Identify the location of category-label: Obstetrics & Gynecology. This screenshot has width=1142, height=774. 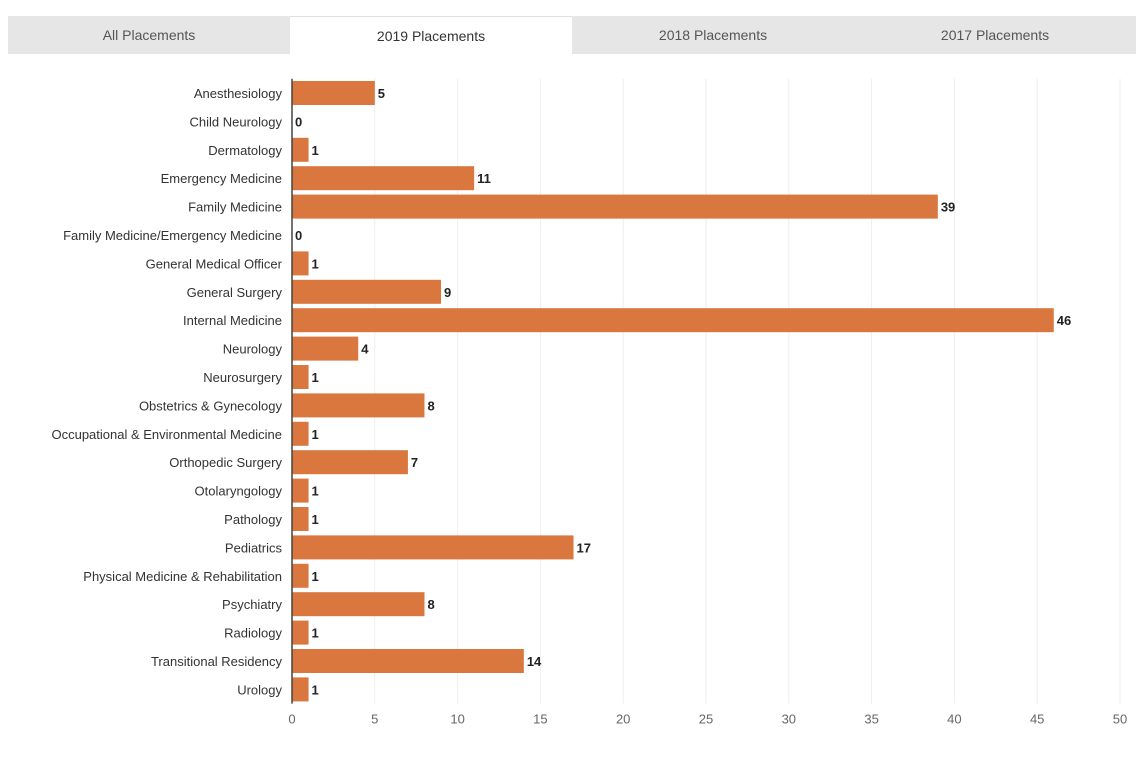
(211, 405).